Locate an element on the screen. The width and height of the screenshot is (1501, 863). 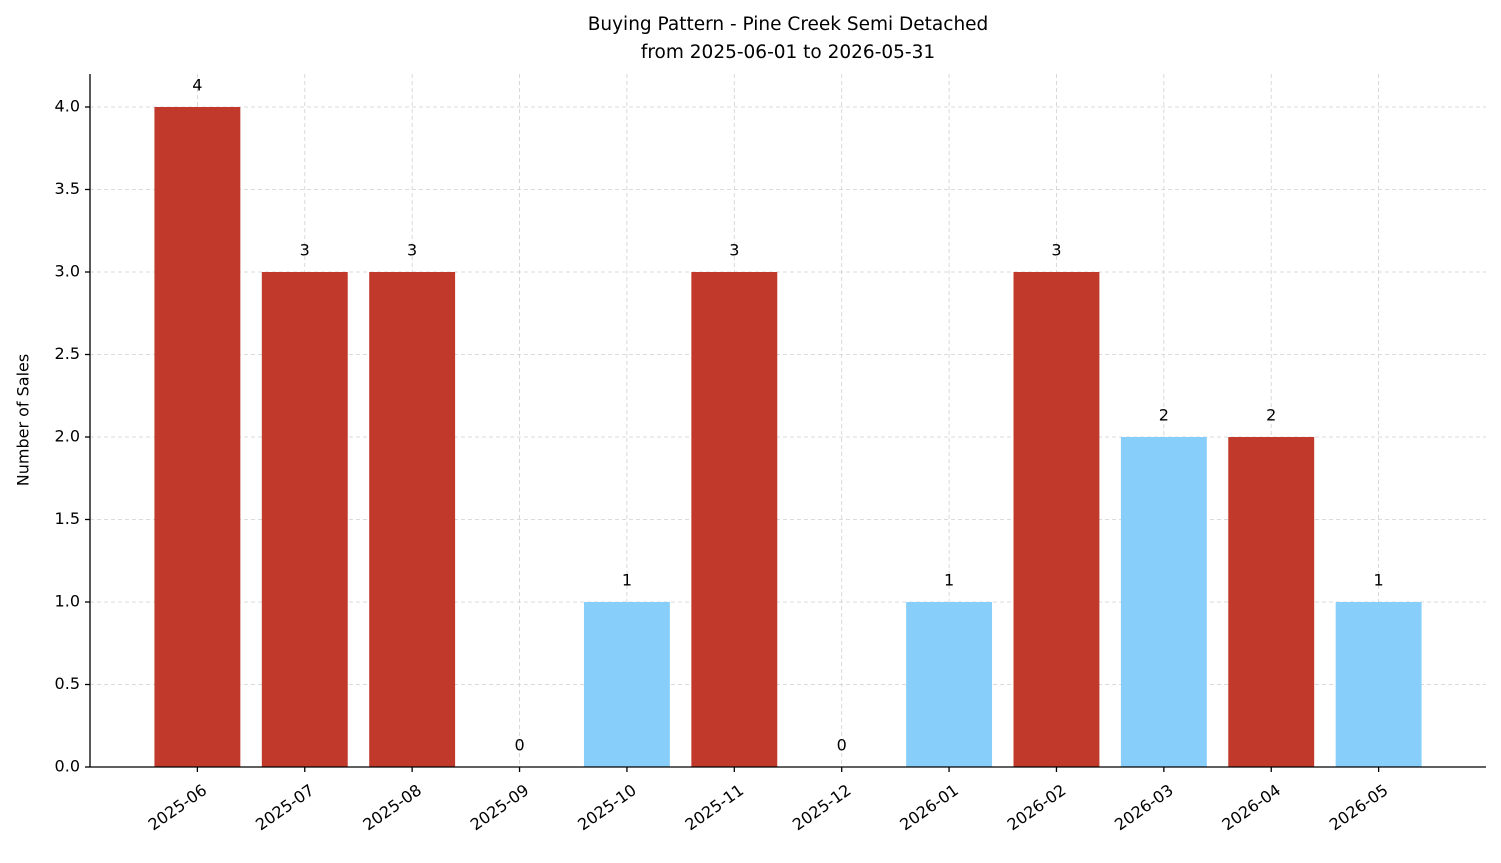
chart-subtitle: from 2025-06-01 to 2026-05-31 is located at coordinates (788, 52).